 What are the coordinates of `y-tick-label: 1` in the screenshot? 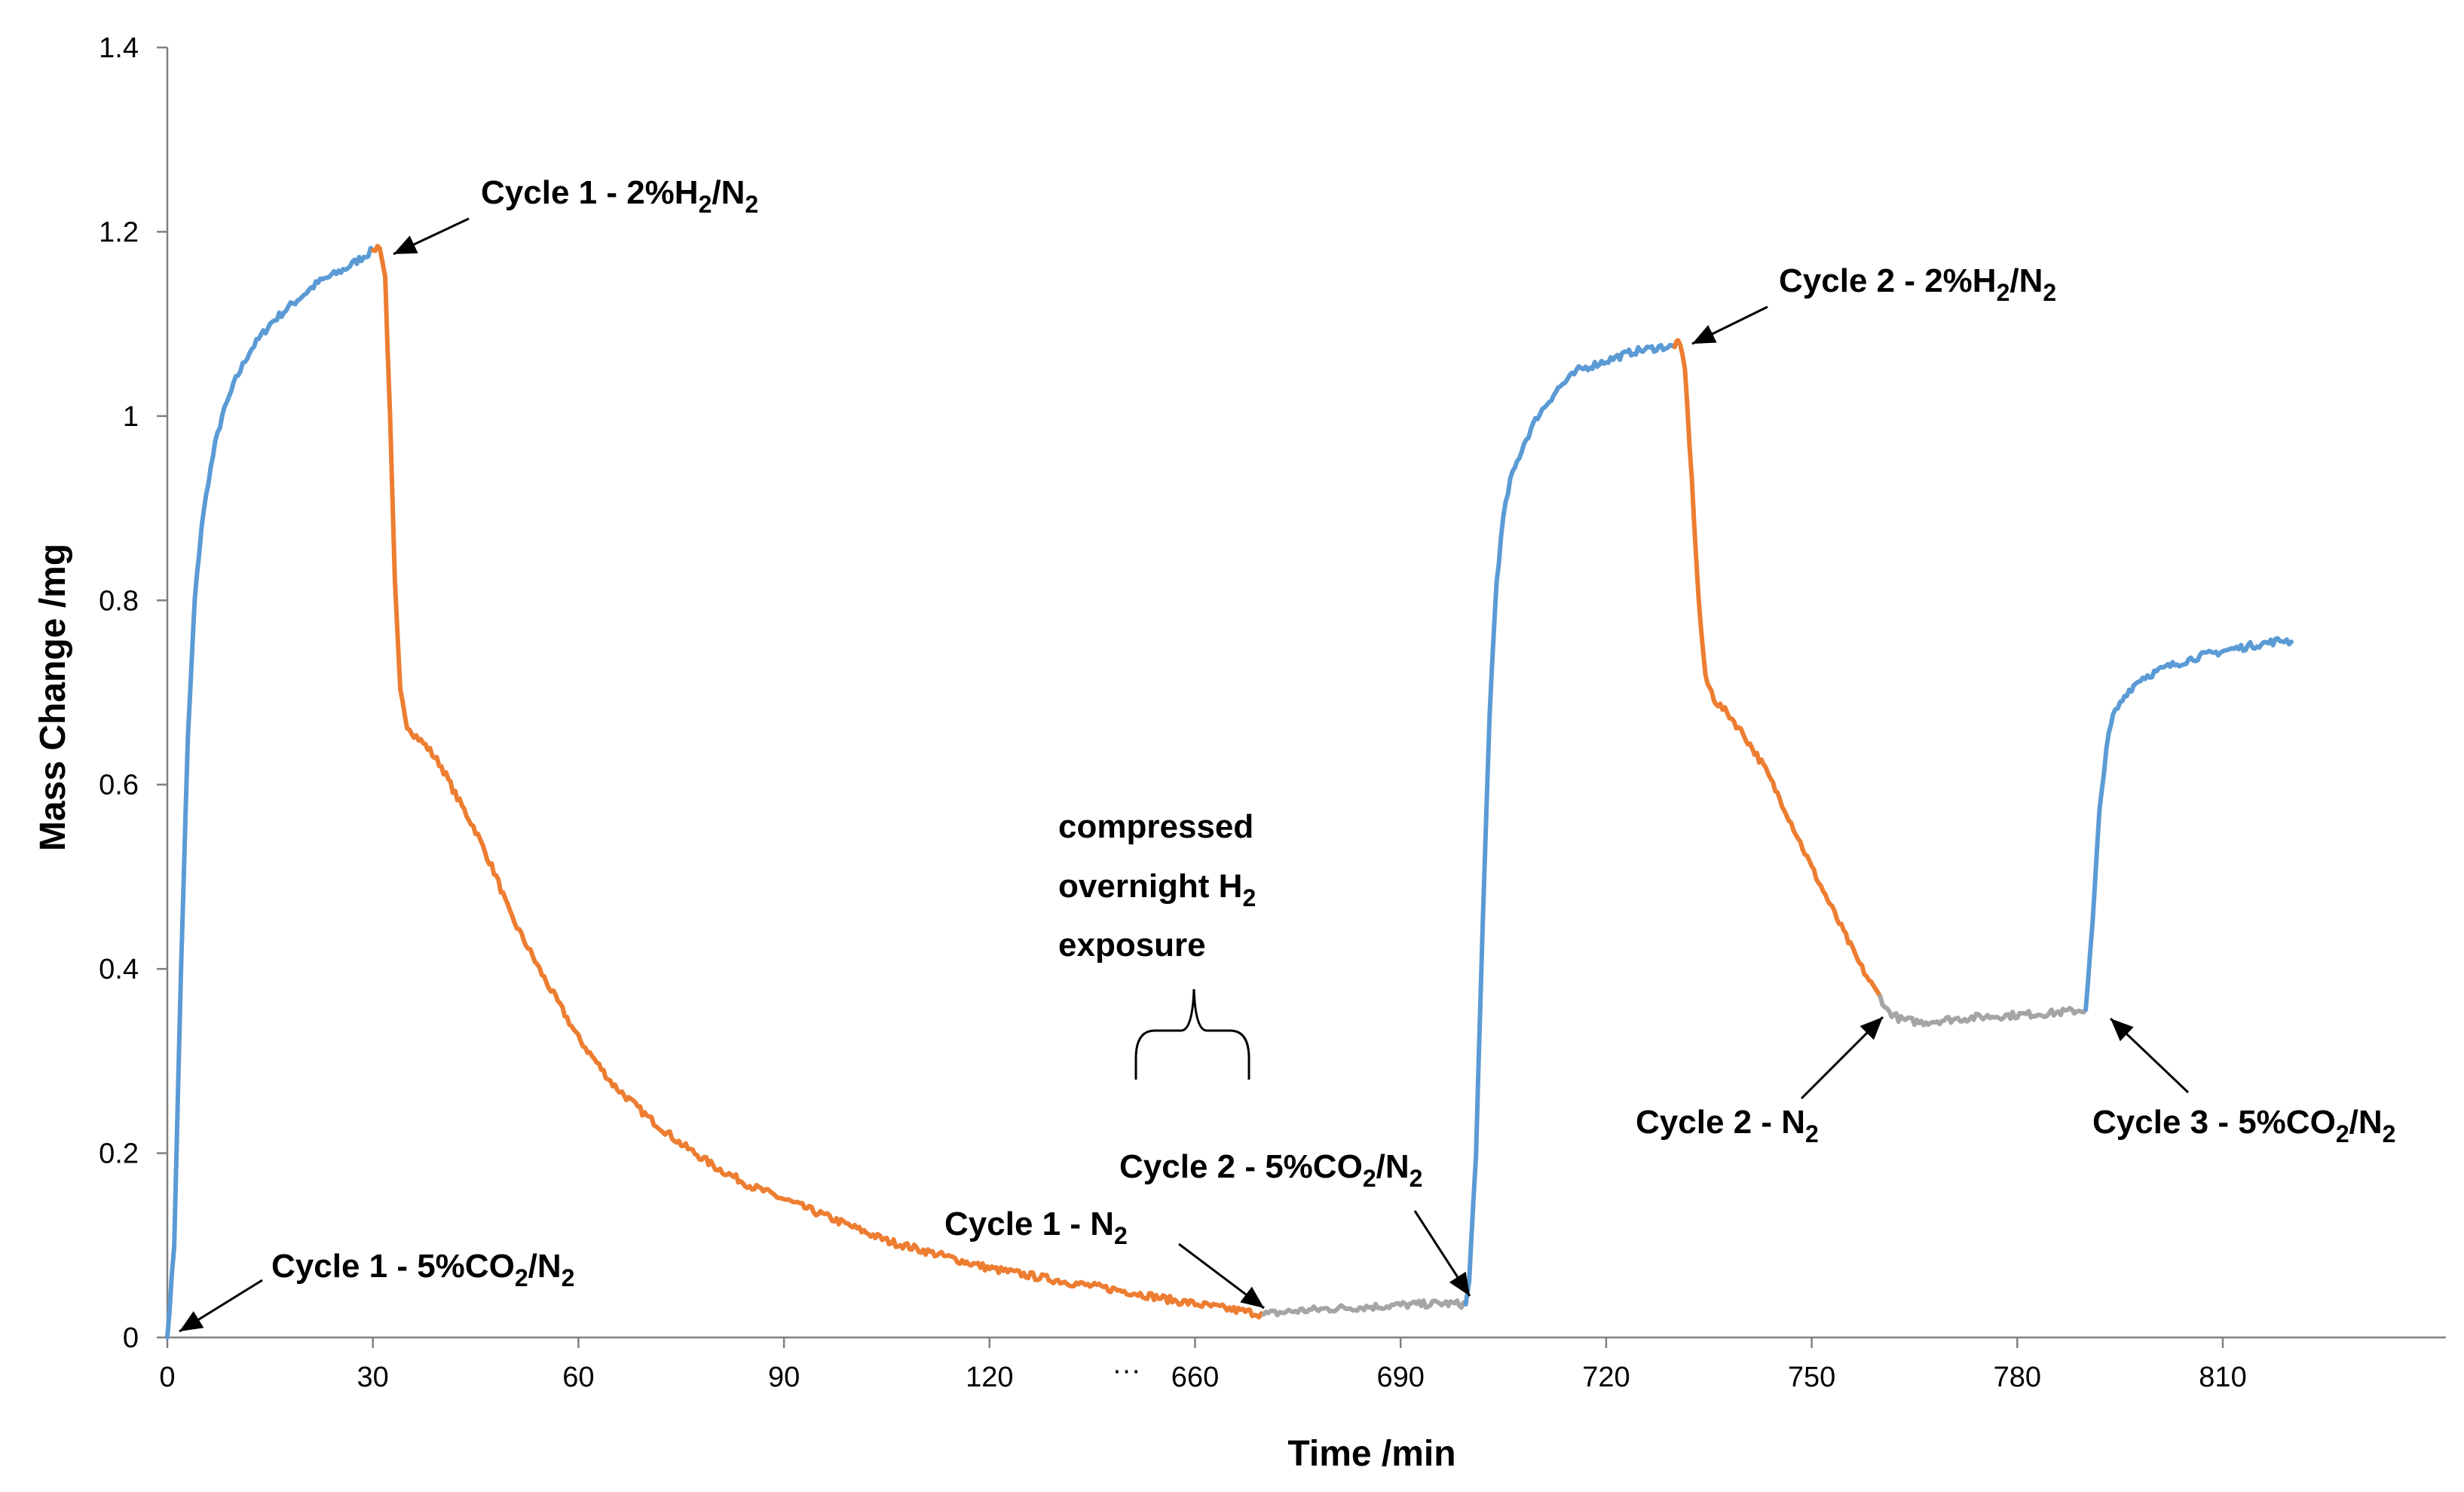 It's located at (131, 417).